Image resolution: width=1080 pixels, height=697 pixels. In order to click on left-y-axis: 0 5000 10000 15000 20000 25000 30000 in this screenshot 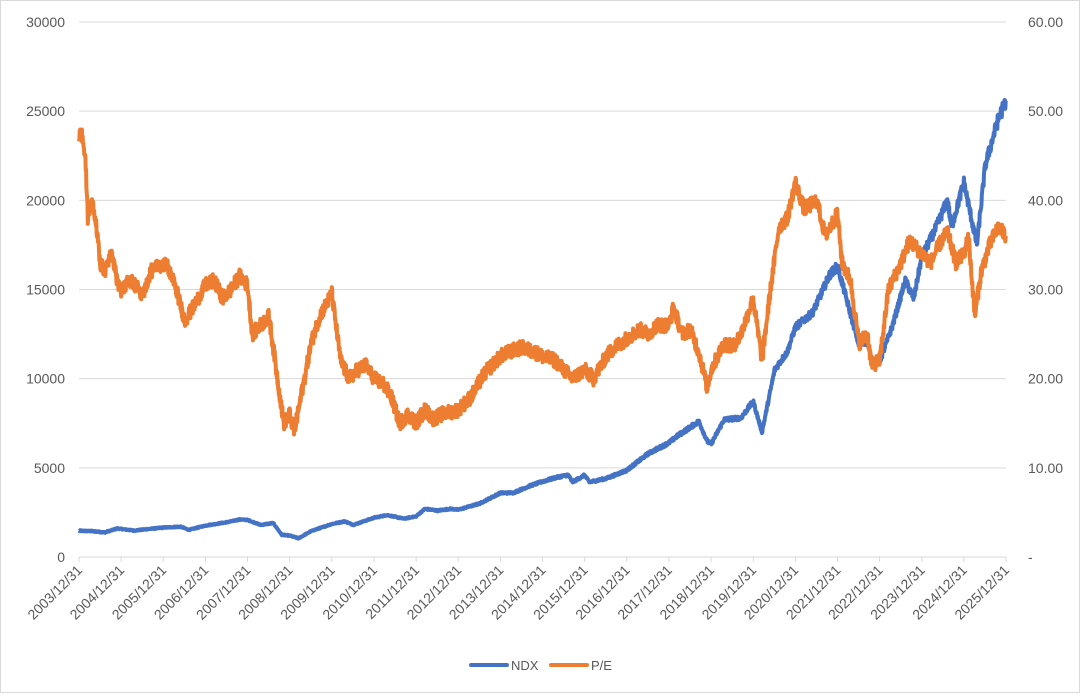, I will do `click(45, 289)`.